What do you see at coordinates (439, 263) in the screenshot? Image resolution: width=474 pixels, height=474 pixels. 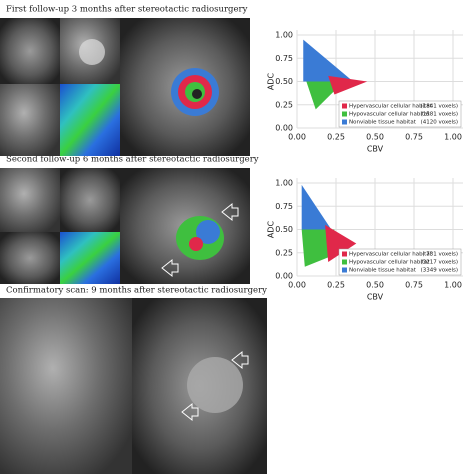 I see `legend-count: (3217 voxels)` at bounding box center [439, 263].